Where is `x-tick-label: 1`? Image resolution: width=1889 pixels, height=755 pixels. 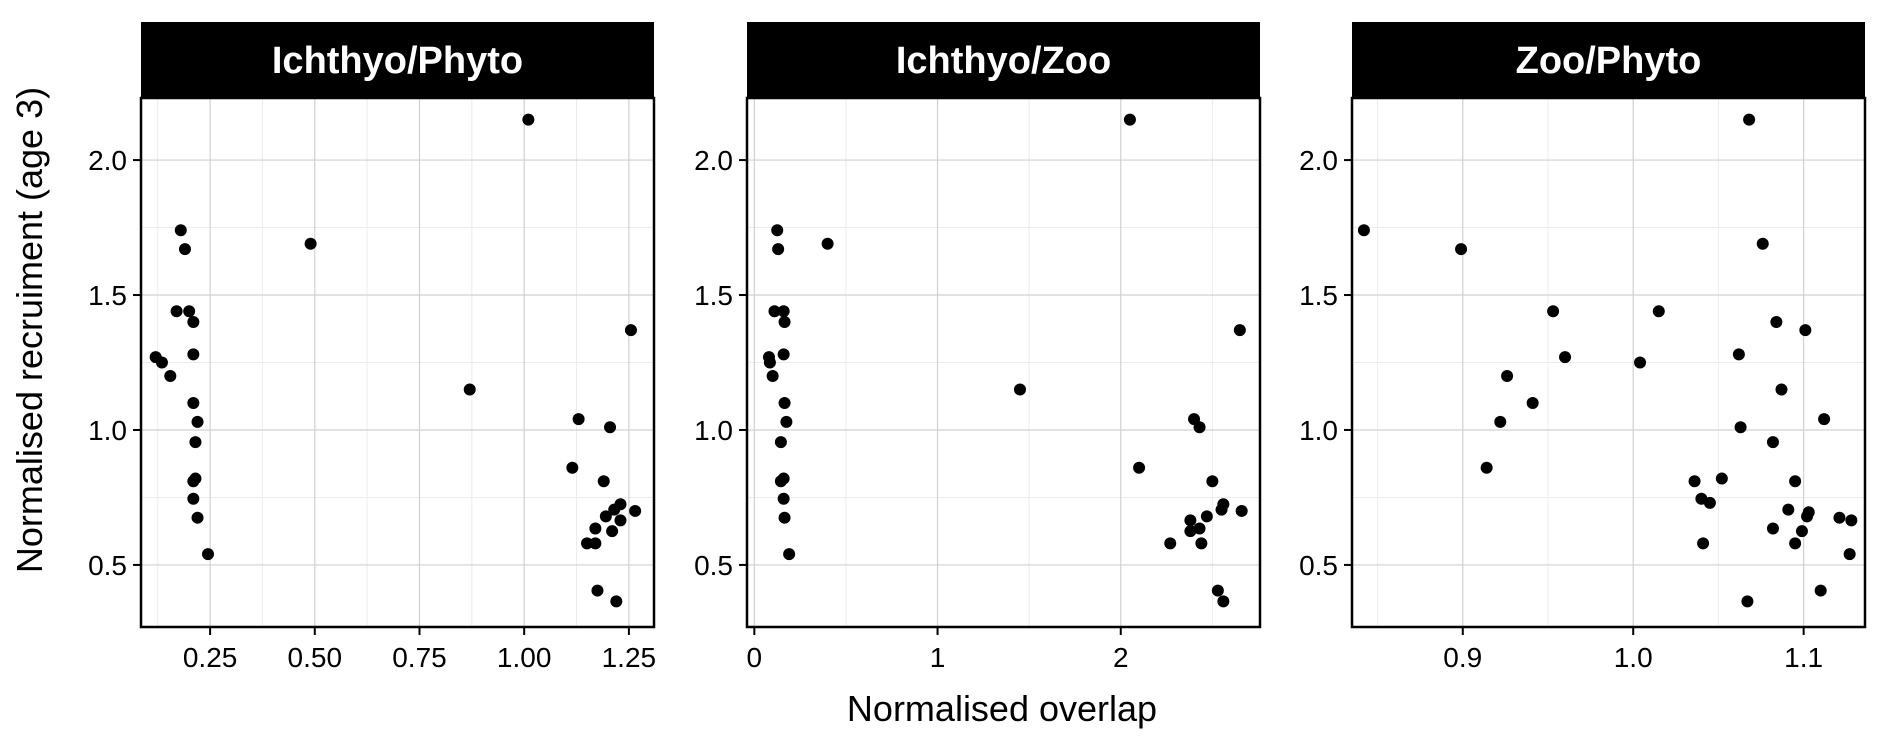 x-tick-label: 1 is located at coordinates (938, 657).